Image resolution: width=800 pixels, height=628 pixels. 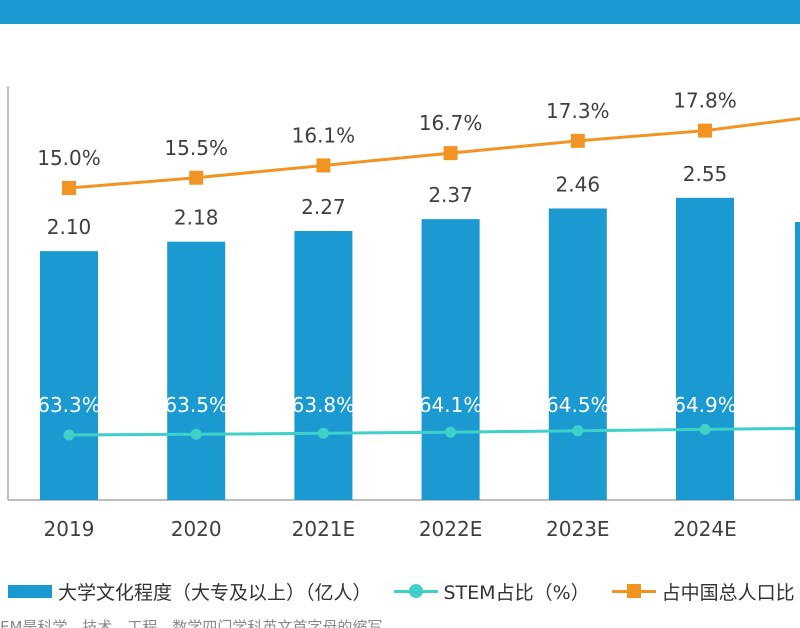 I want to click on bar-value-label: 2.46, so click(x=578, y=184).